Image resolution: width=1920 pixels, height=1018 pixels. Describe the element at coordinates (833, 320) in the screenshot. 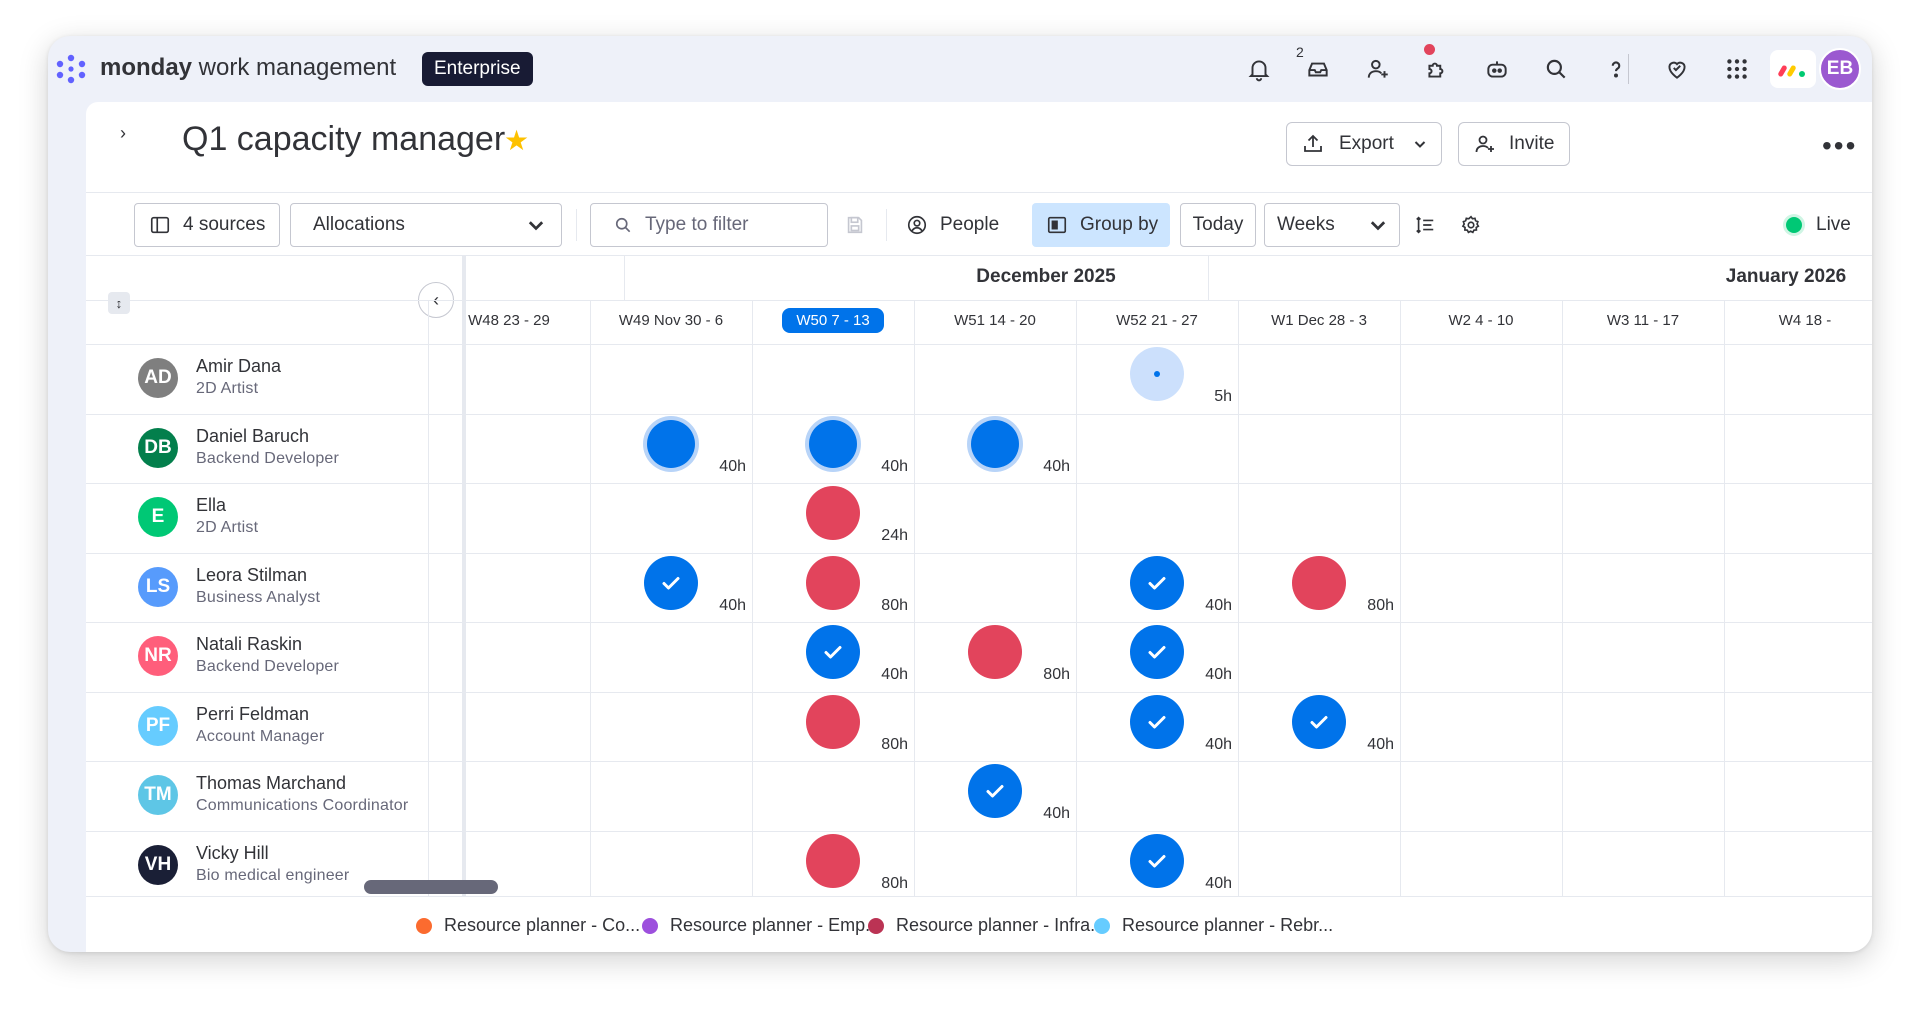

I see `week-header: W50 7 - 13` at that location.